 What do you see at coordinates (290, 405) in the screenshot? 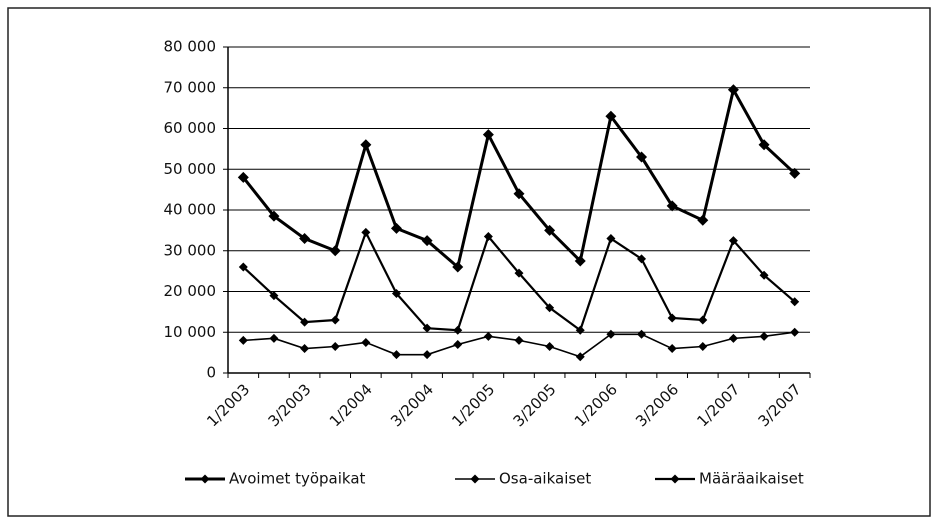
I see `x-tick-label: 3/2003` at bounding box center [290, 405].